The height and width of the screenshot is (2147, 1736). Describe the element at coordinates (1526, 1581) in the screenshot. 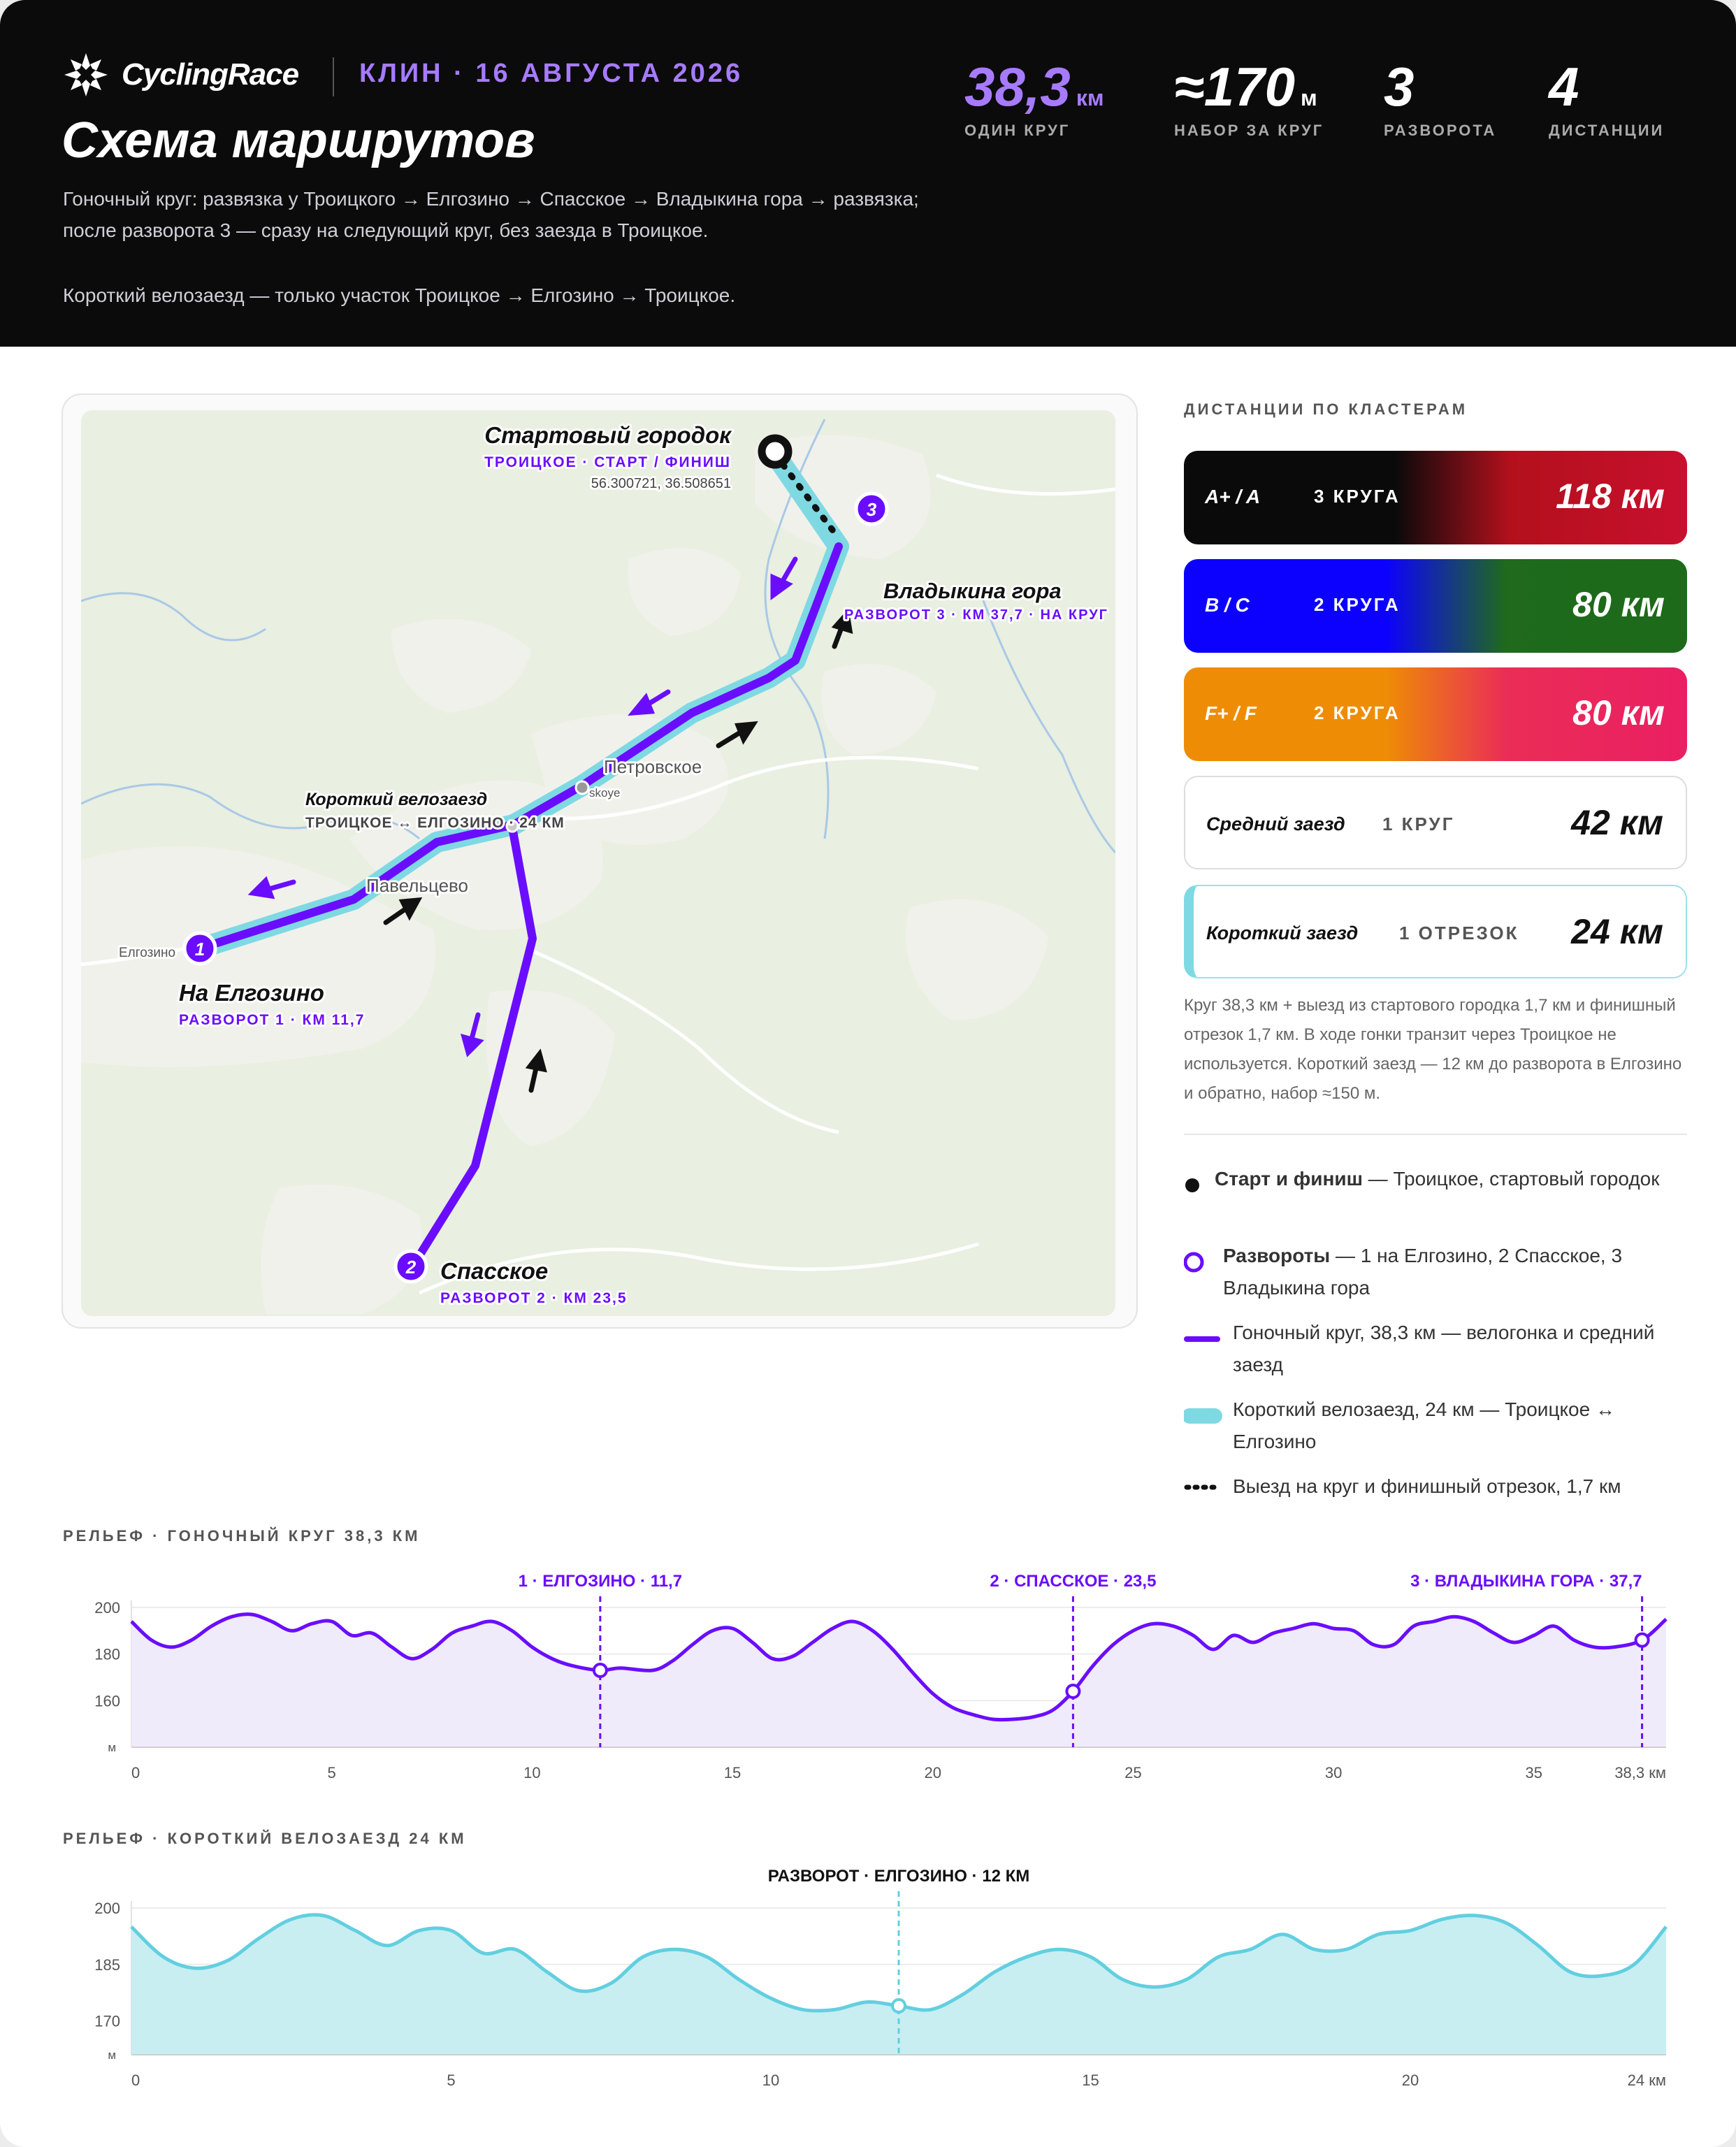

I see `turn-marker-label: 3 · ВЛАДЫКИНА ГОРА · 37,7` at that location.